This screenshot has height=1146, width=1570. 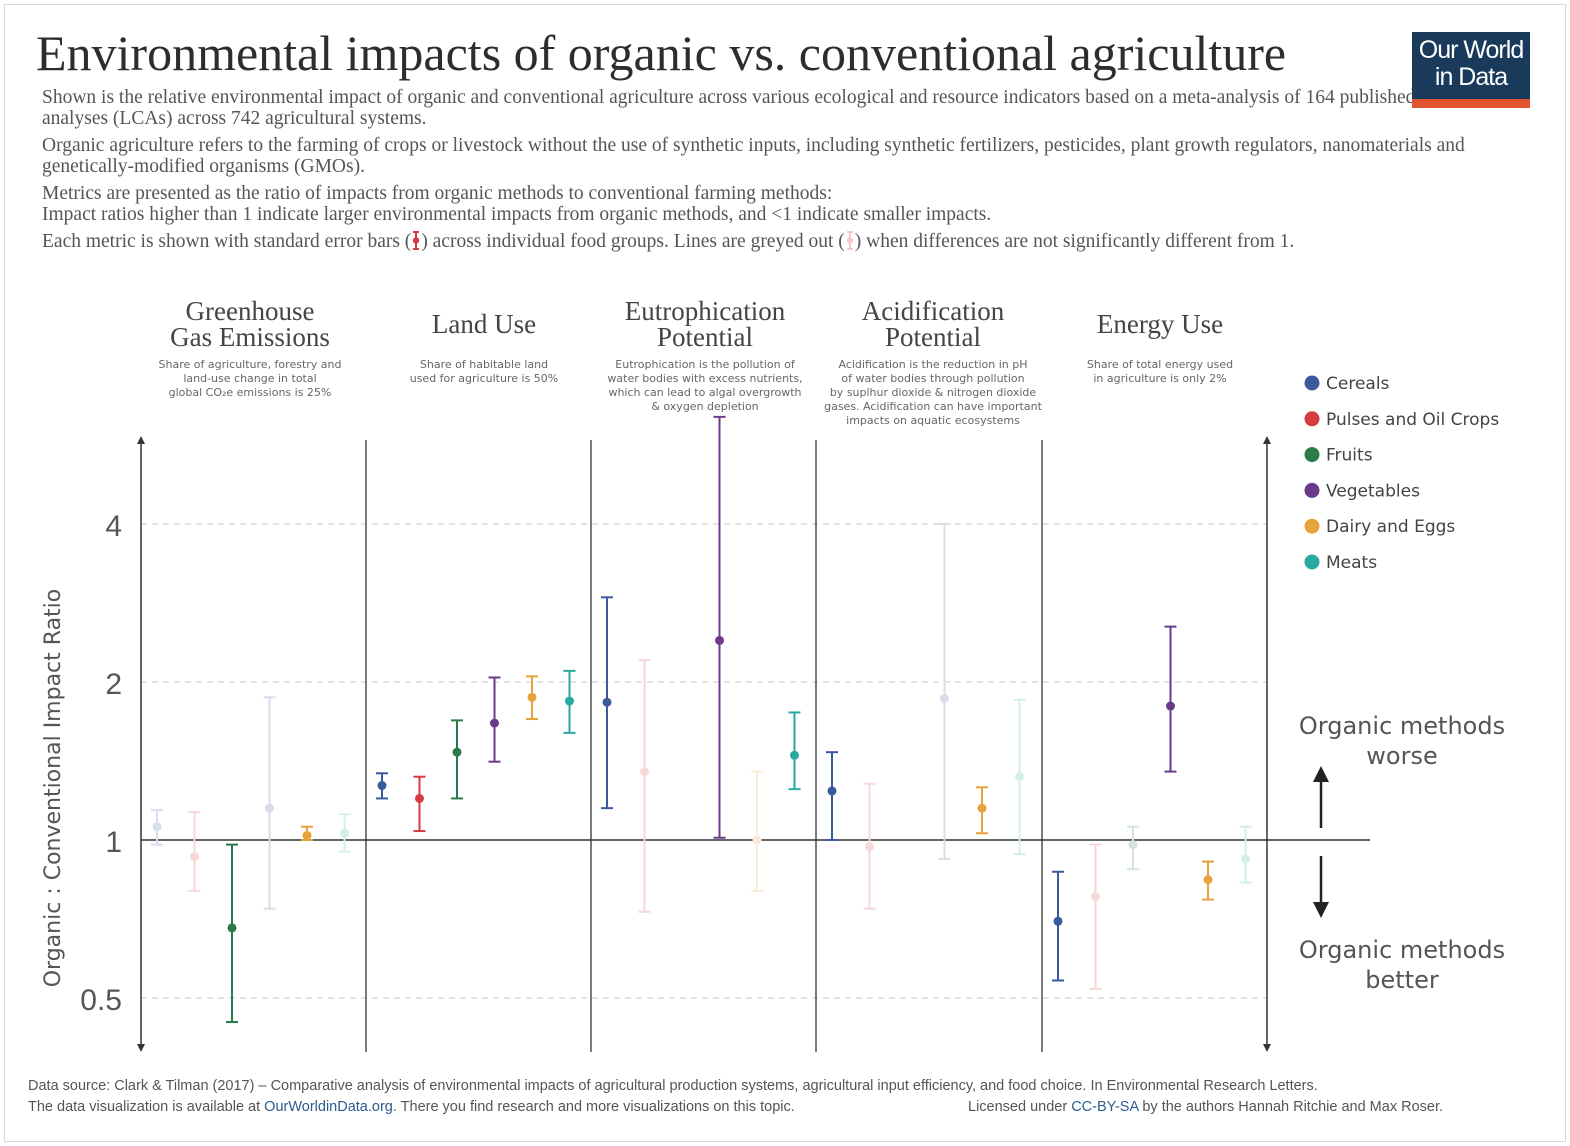 I want to click on panel-note-line: Acidification is the reduction in pH, so click(x=933, y=364).